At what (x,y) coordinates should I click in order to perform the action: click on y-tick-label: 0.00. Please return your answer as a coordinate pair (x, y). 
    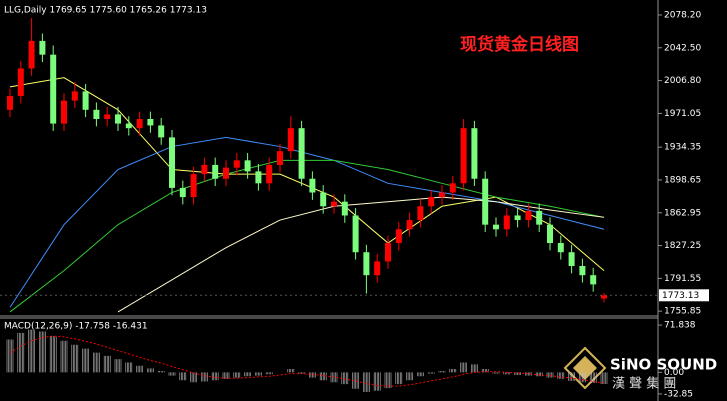
    Looking at the image, I should click on (674, 373).